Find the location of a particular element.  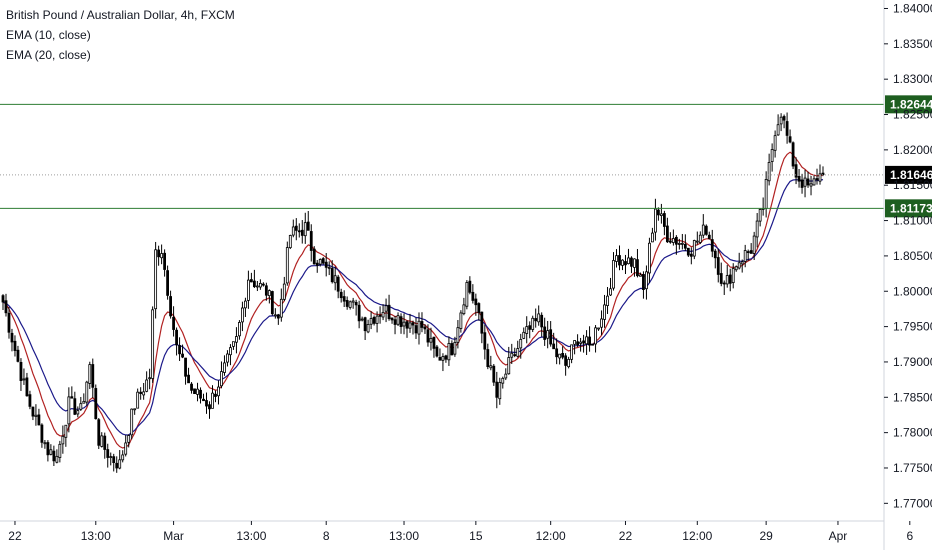

x-tick-label: 8 is located at coordinates (326, 536).